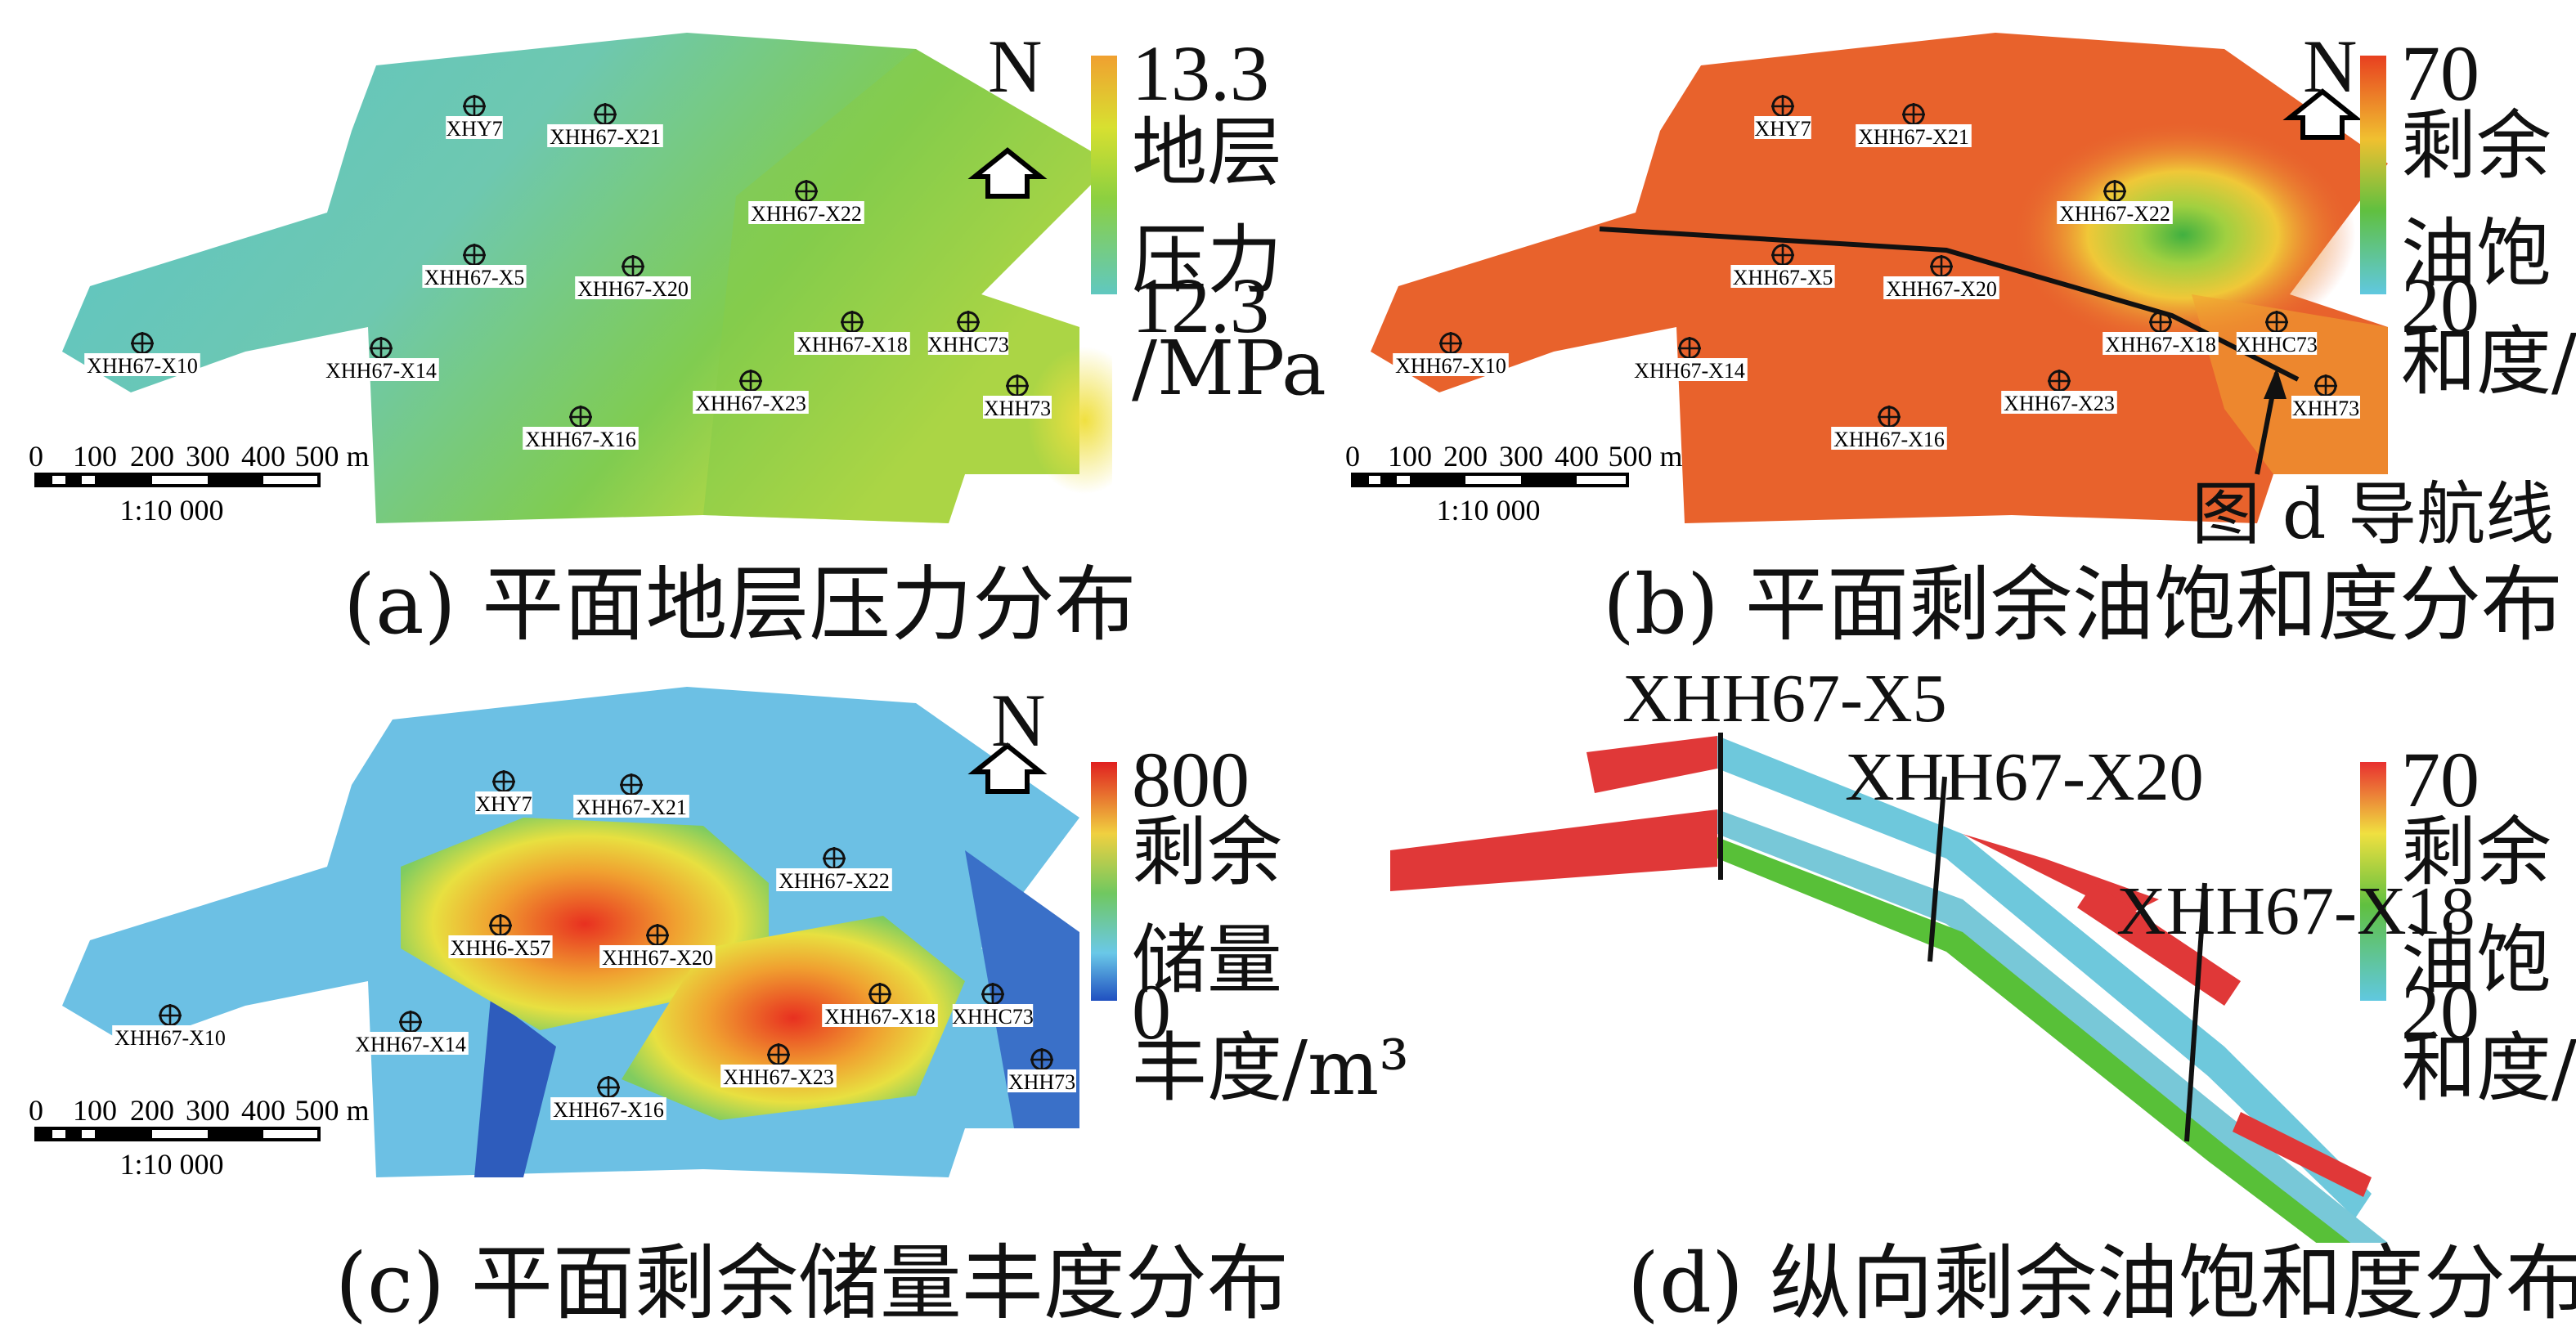  Describe the element at coordinates (2489, 253) in the screenshot. I see `legend-b-title: 剩余 油饱 和度/%` at that location.